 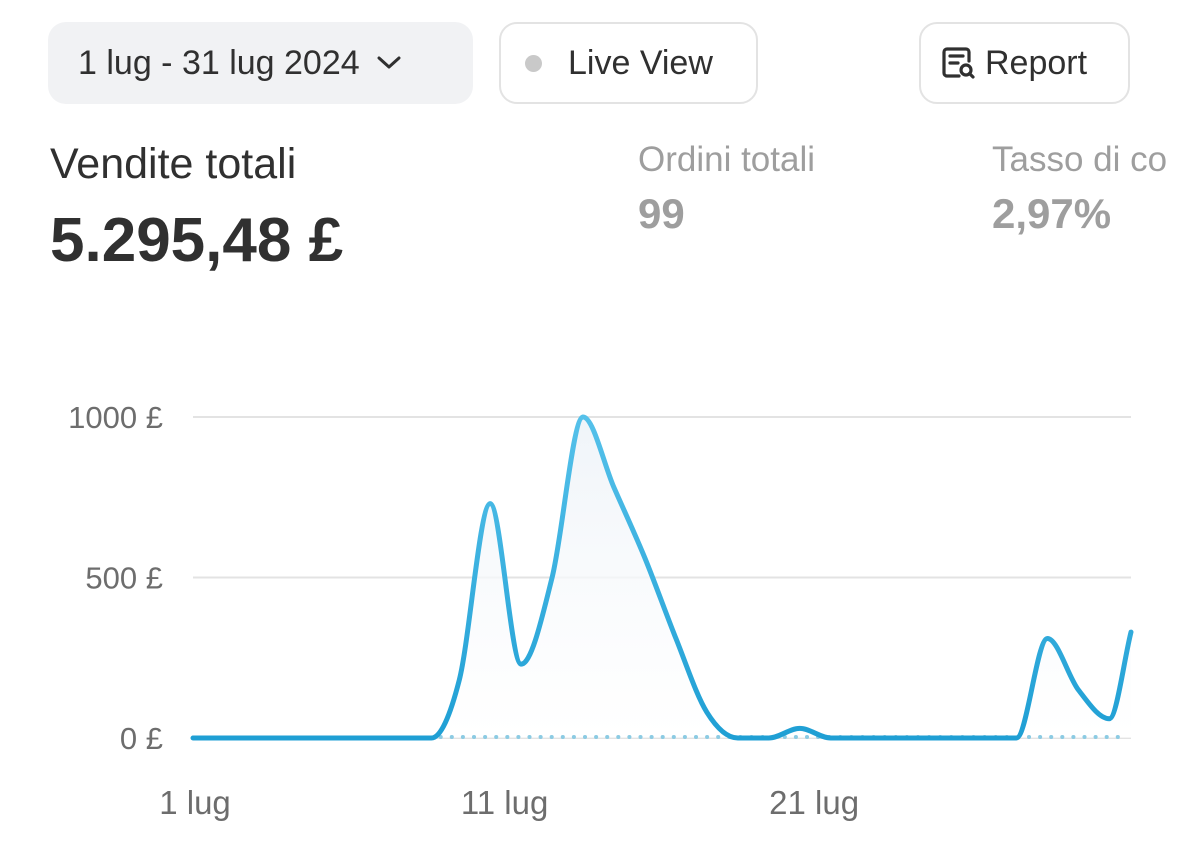 What do you see at coordinates (389, 63) in the screenshot?
I see `chevron-down-icon` at bounding box center [389, 63].